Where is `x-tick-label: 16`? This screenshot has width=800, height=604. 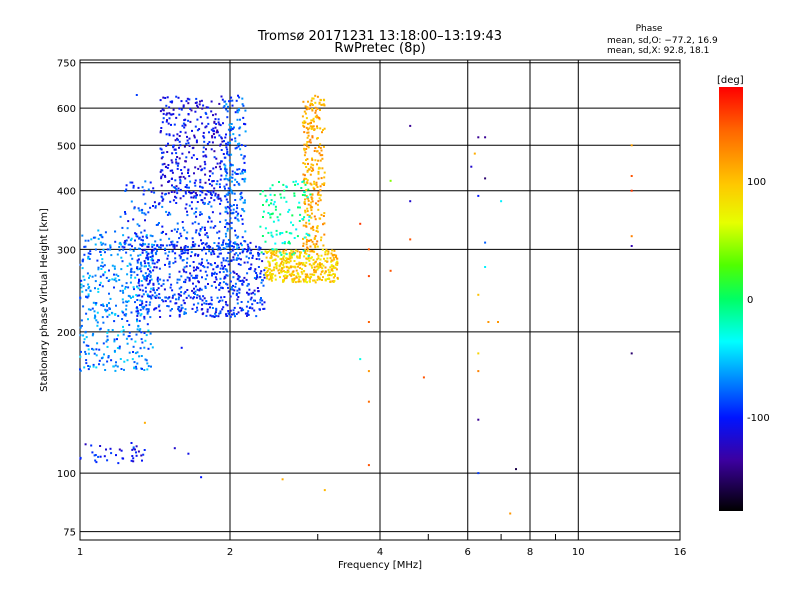
x-tick-label: 16 is located at coordinates (680, 552).